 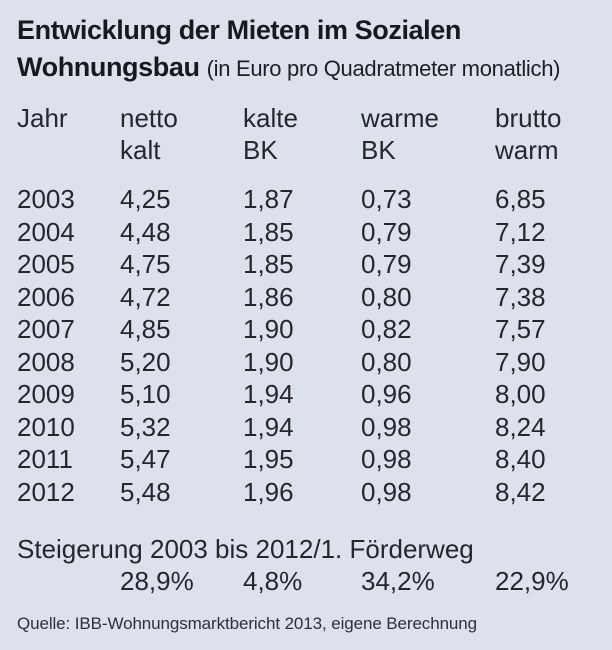 I want to click on table-row: 2007 4,85 1,90 0,82 7,57, so click(x=307, y=329).